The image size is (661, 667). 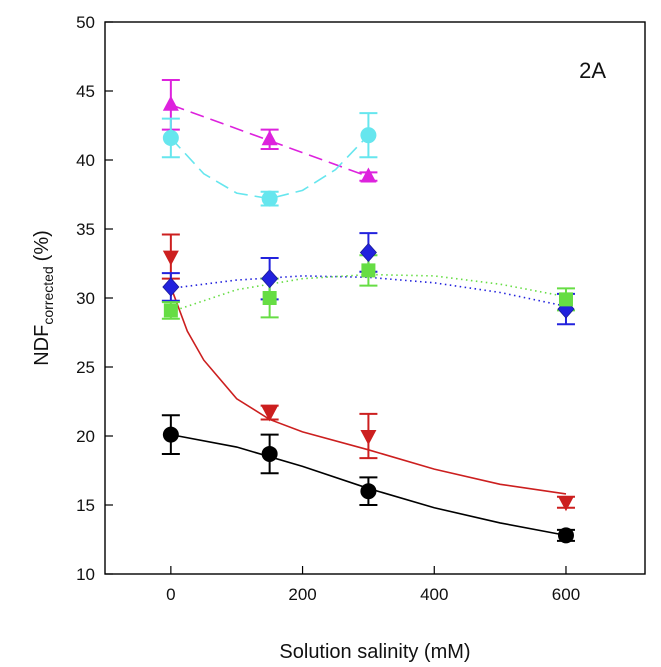 What do you see at coordinates (85, 298) in the screenshot?
I see `y-tick-label-4: 30` at bounding box center [85, 298].